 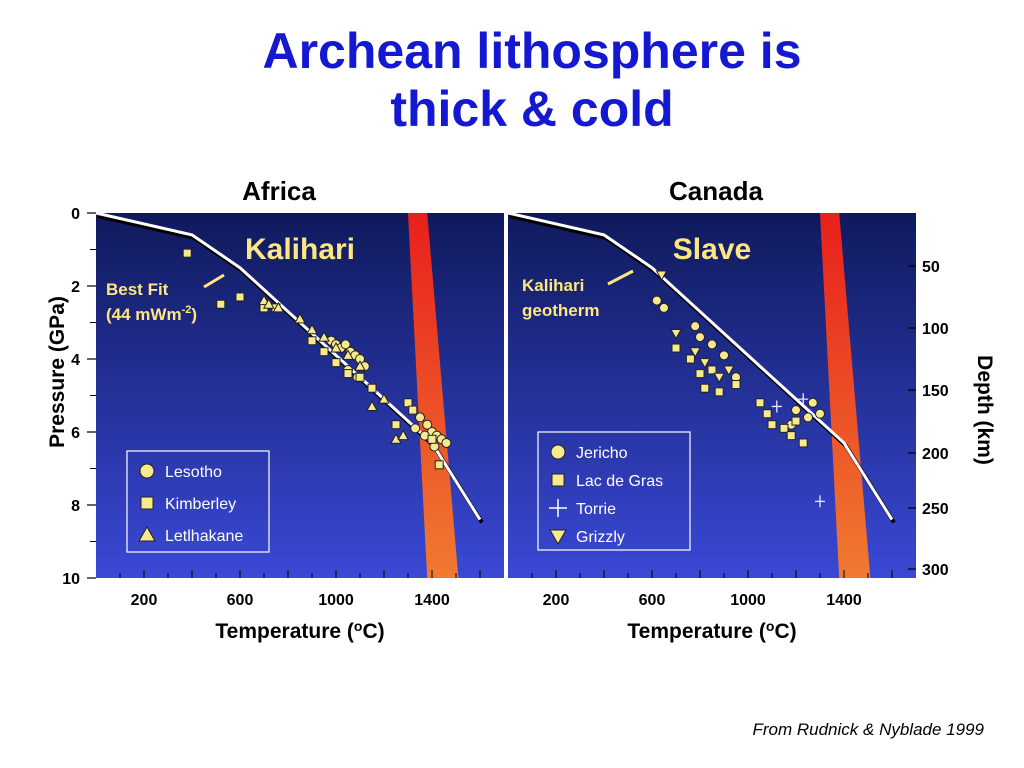 I want to click on annotation-line-2: geotherm, so click(x=560, y=310).